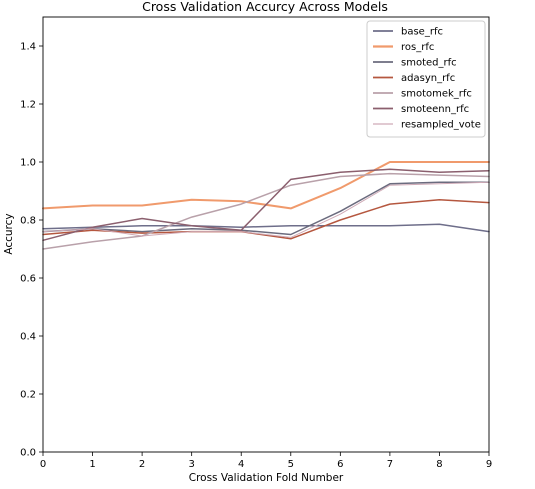 The image size is (535, 489). I want to click on legend-label: adasyn_rfc, so click(428, 78).